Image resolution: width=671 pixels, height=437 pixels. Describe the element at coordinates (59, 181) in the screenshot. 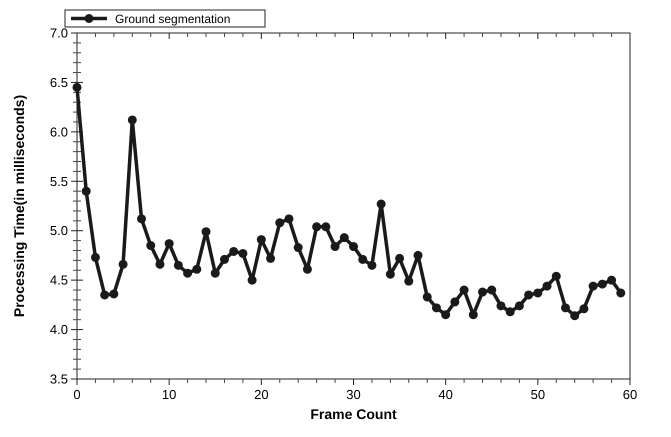

I see `y-tick-label: 5.5` at that location.